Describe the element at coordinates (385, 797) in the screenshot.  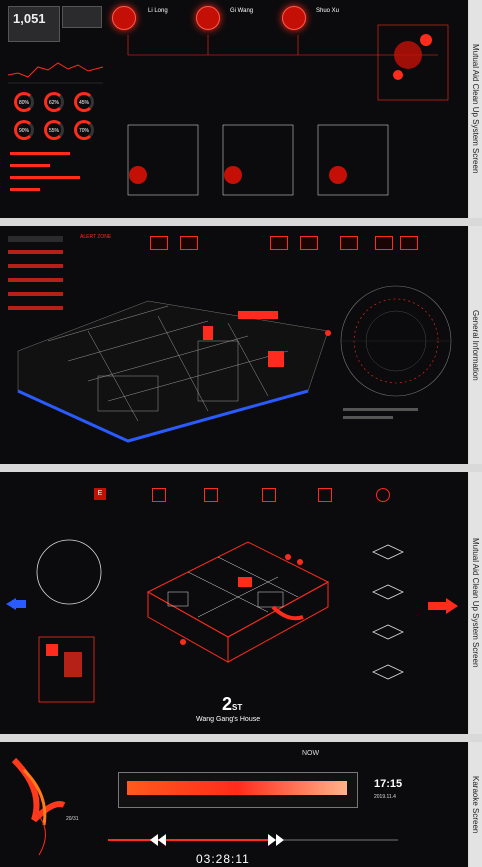
I see `date-display: 2019.11.4` at that location.